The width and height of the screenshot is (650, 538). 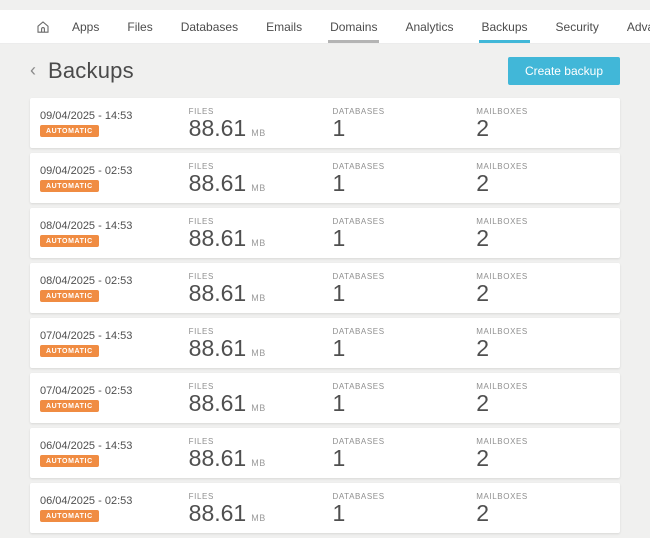 I want to click on nav-tab-emails: Emails, so click(x=284, y=26).